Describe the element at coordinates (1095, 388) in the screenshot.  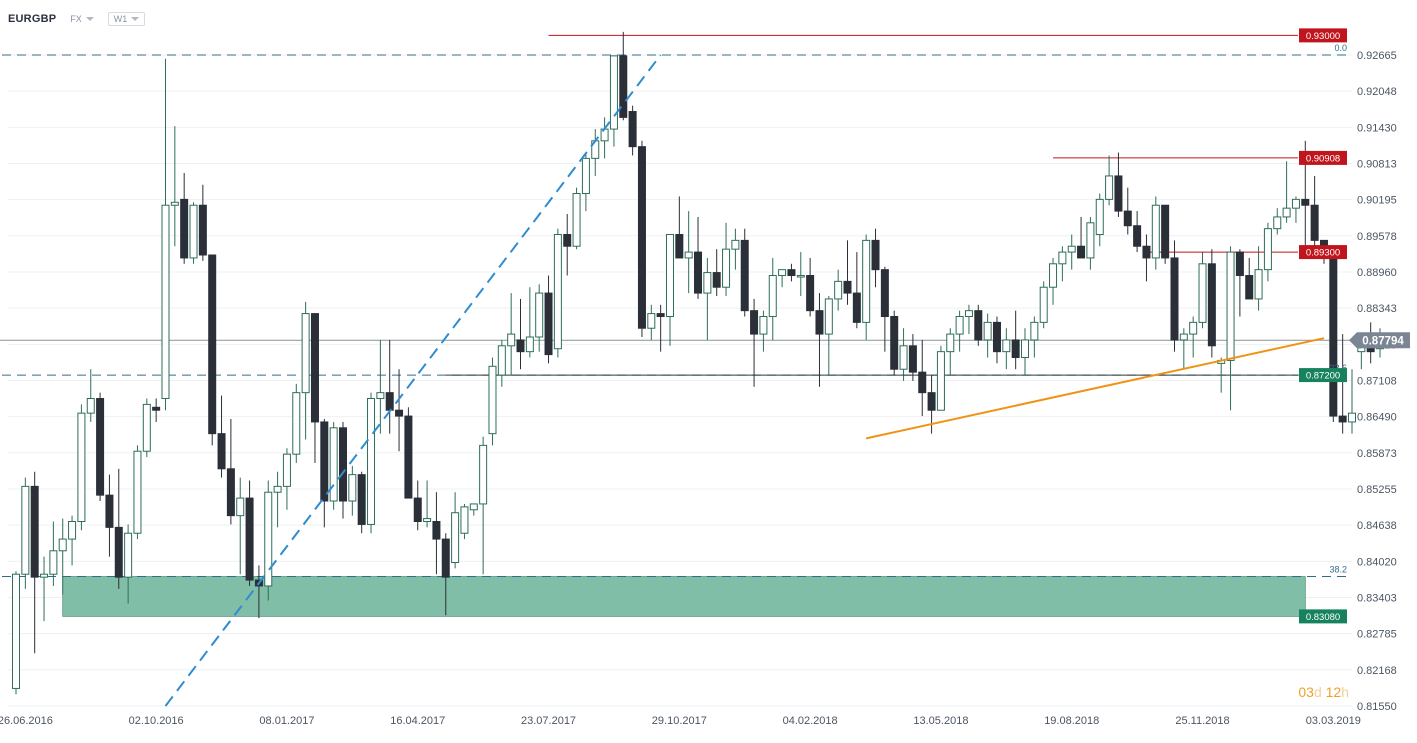
I see `rising-trendline` at that location.